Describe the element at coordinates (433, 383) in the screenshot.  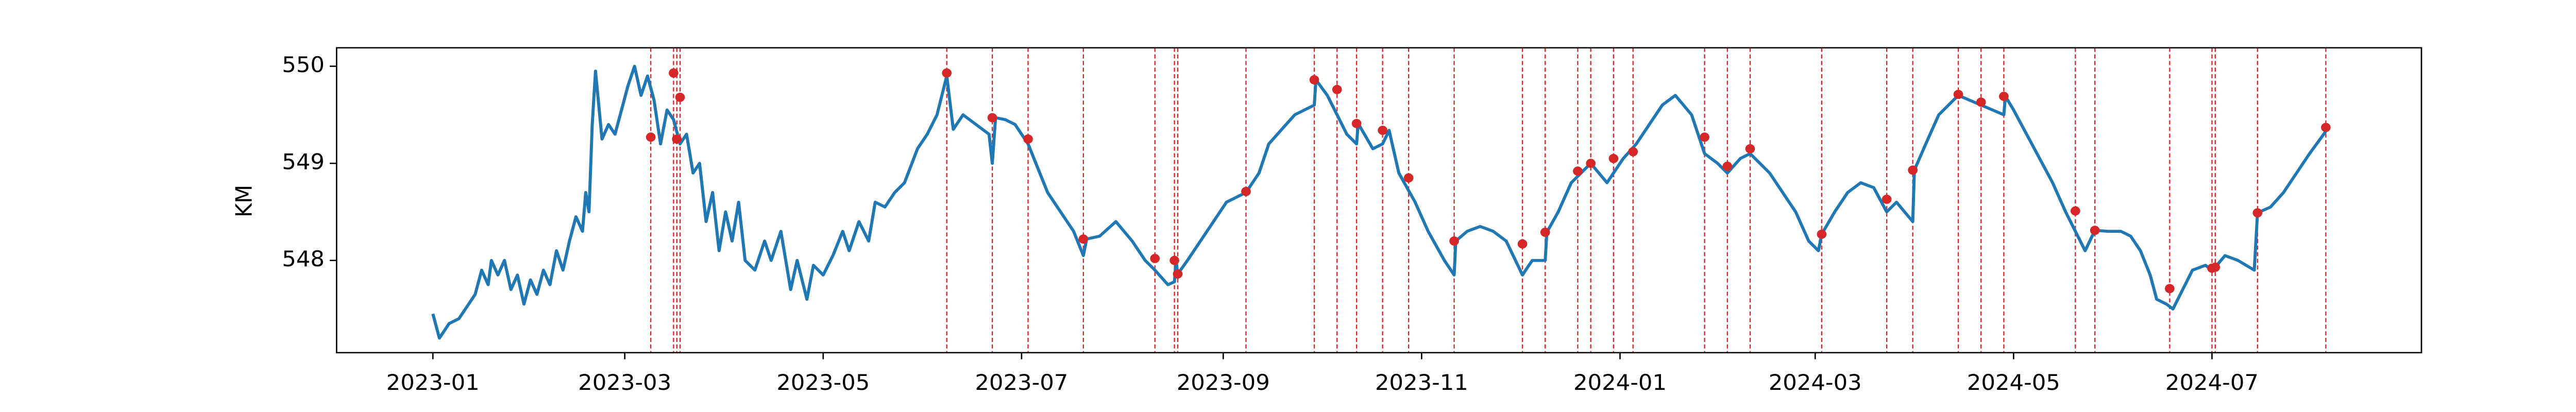
I see `x-tick-label: 2023-01` at that location.